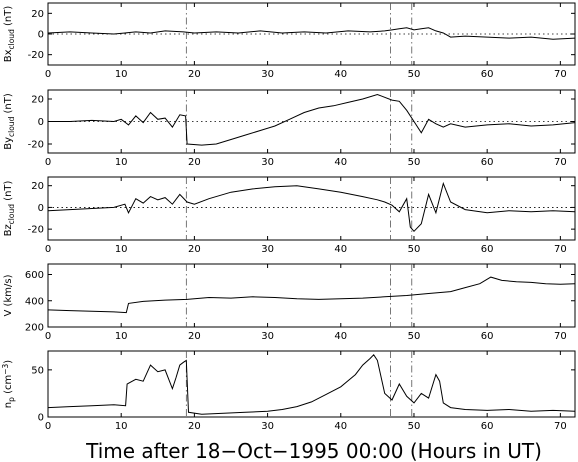 The height and width of the screenshot is (462, 578). I want to click on series-line-by, so click(312, 119).